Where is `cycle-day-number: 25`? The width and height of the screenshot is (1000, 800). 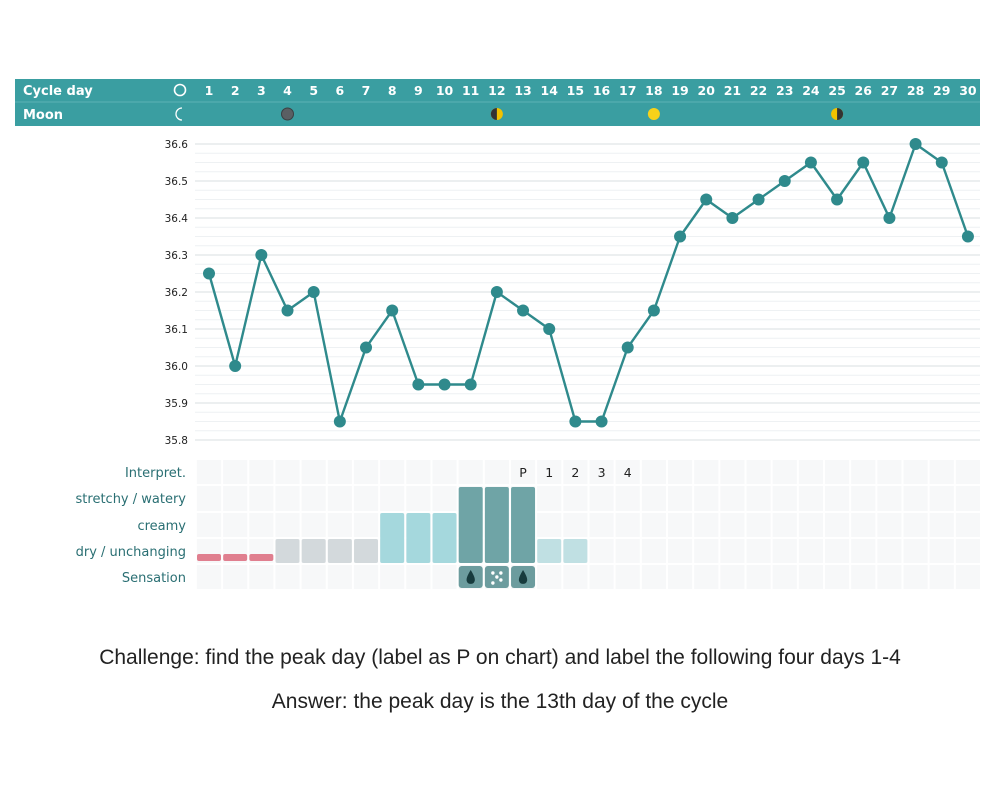 cycle-day-number: 25 is located at coordinates (836, 90).